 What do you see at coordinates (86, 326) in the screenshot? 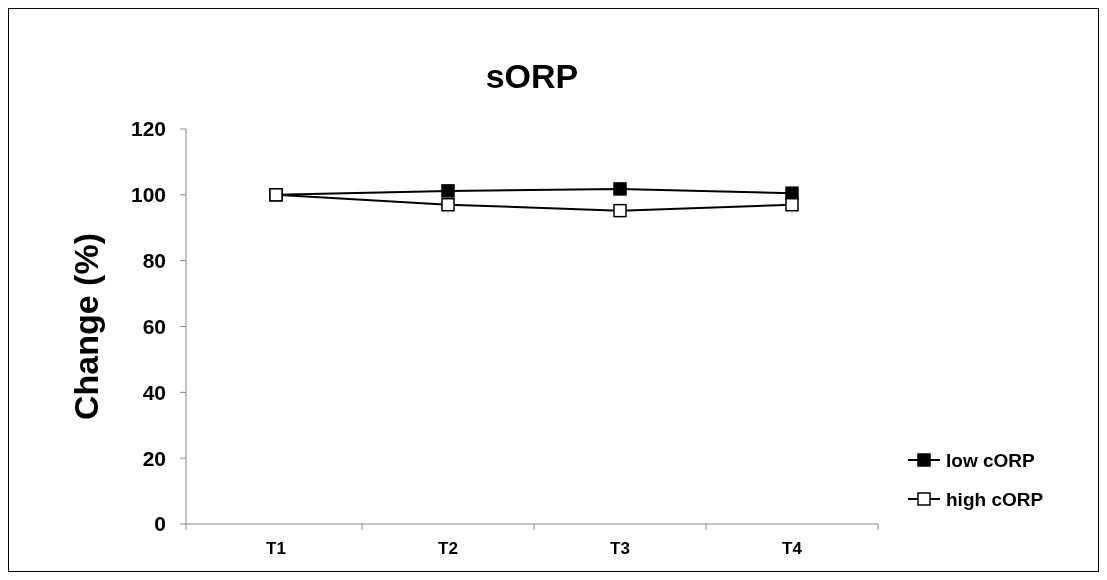
I see `y-axis-title: Change (%)` at bounding box center [86, 326].